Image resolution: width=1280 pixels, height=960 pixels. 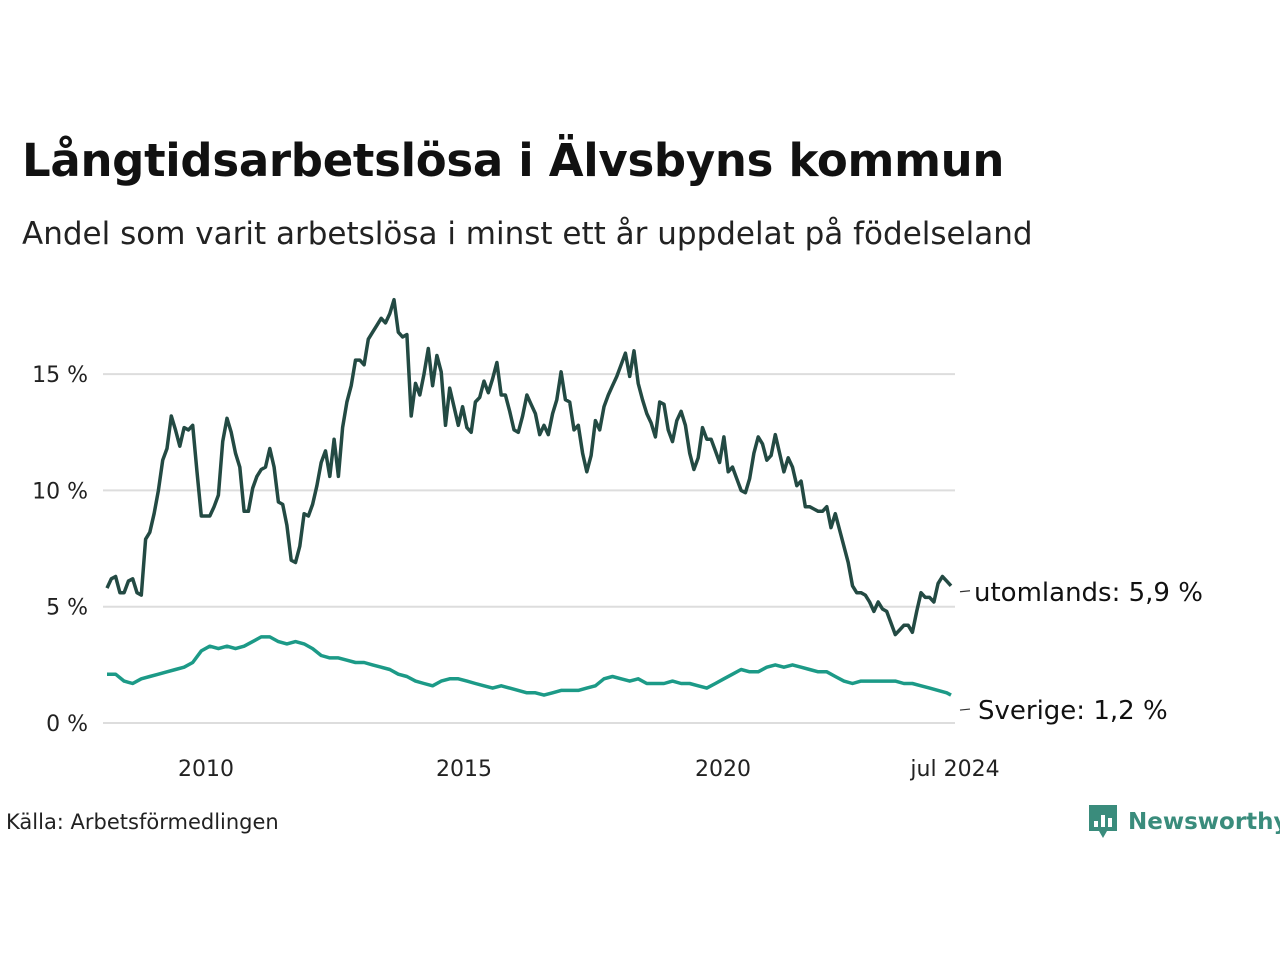 What do you see at coordinates (67, 608) in the screenshot?
I see `y-tick-label: 5 %` at bounding box center [67, 608].